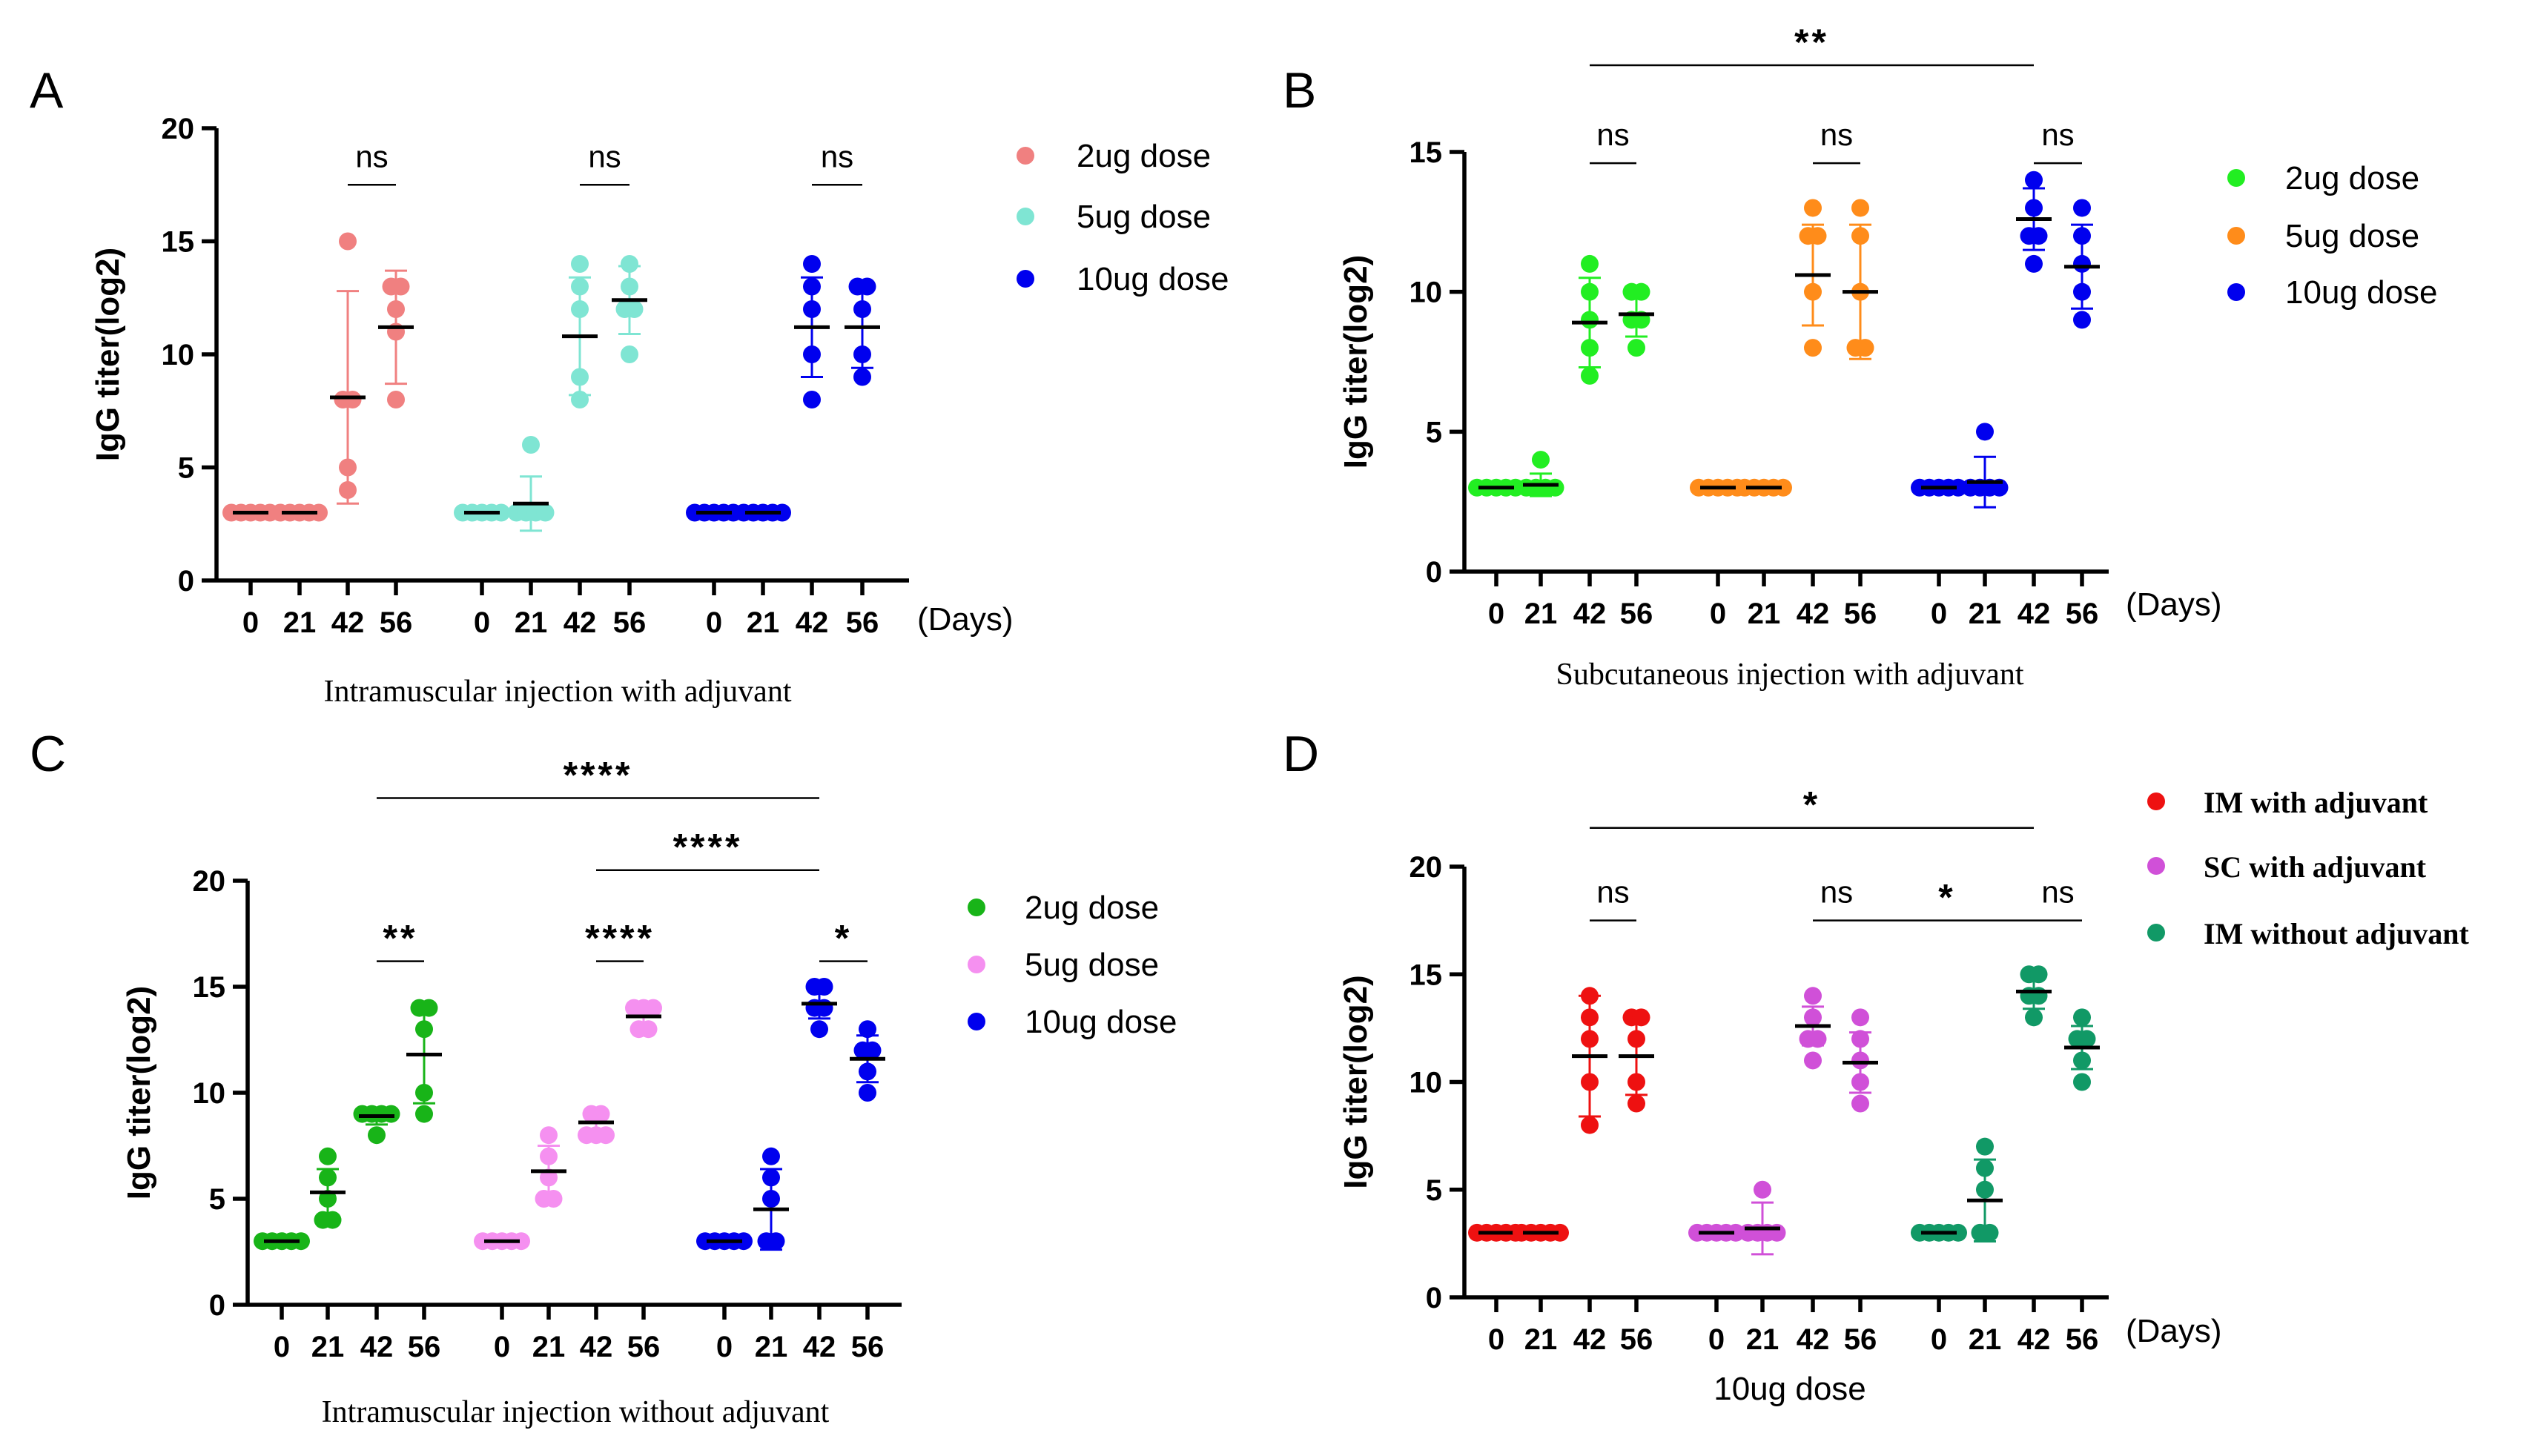 Image resolution: width=2538 pixels, height=1456 pixels. What do you see at coordinates (1144, 156) in the screenshot?
I see `legend-label: 2ug dose` at bounding box center [1144, 156].